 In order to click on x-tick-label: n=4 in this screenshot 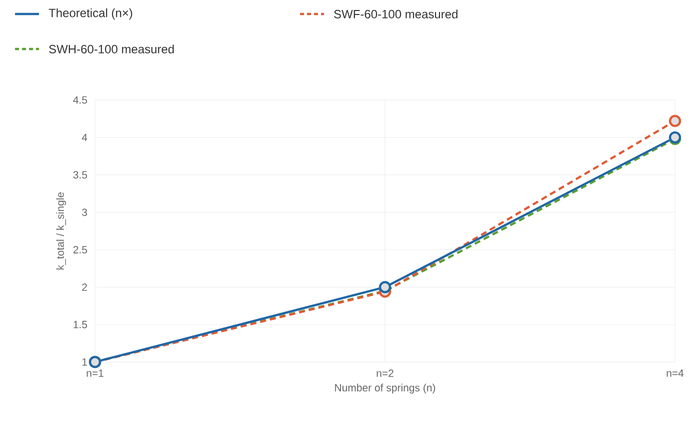, I will do `click(675, 373)`.